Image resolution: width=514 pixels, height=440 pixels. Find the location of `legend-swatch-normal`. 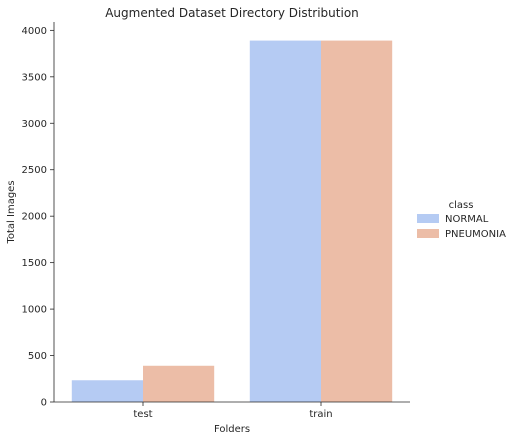

legend-swatch-normal is located at coordinates (428, 218).